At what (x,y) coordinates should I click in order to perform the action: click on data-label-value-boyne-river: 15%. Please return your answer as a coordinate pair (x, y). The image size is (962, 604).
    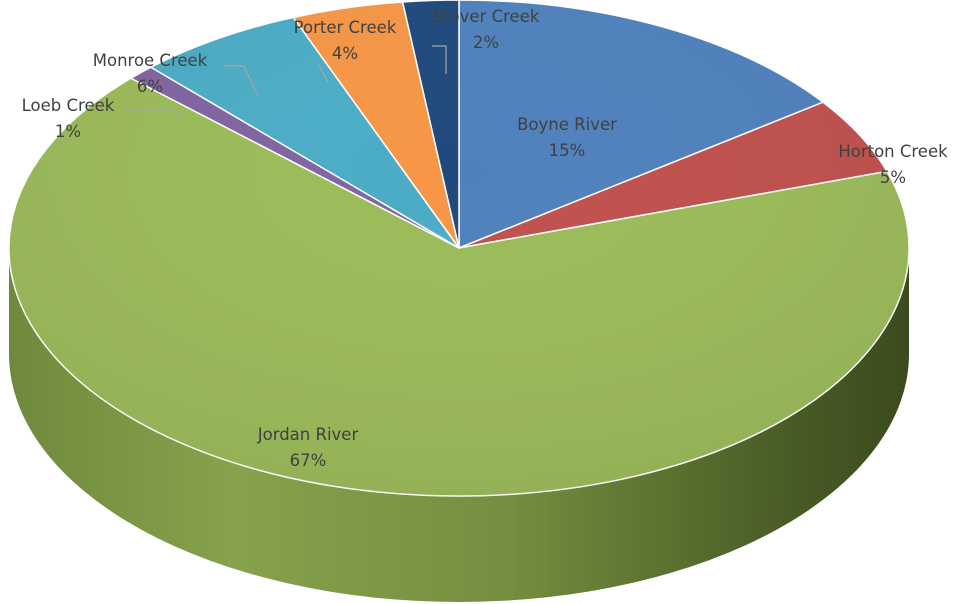
    Looking at the image, I should click on (567, 150).